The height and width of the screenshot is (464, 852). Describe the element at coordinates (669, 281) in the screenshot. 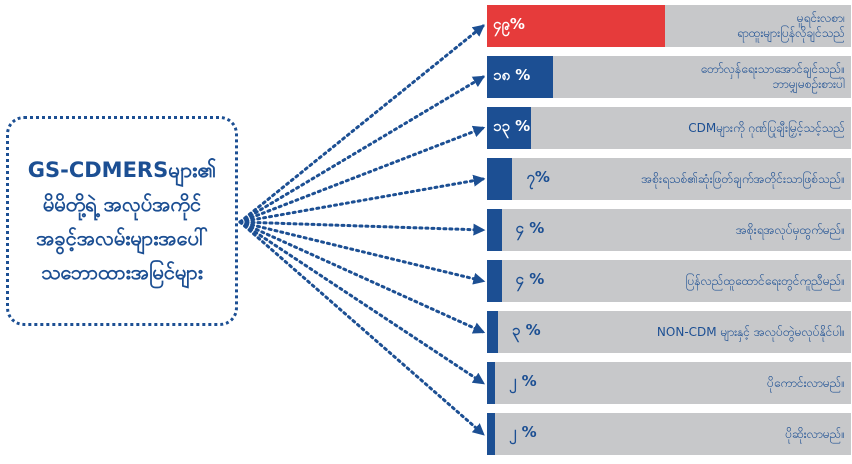

I see `bar-row: ၄ % ပြန်လည်ထူထောင်ရေးတွင်ကူညီမည်။` at that location.